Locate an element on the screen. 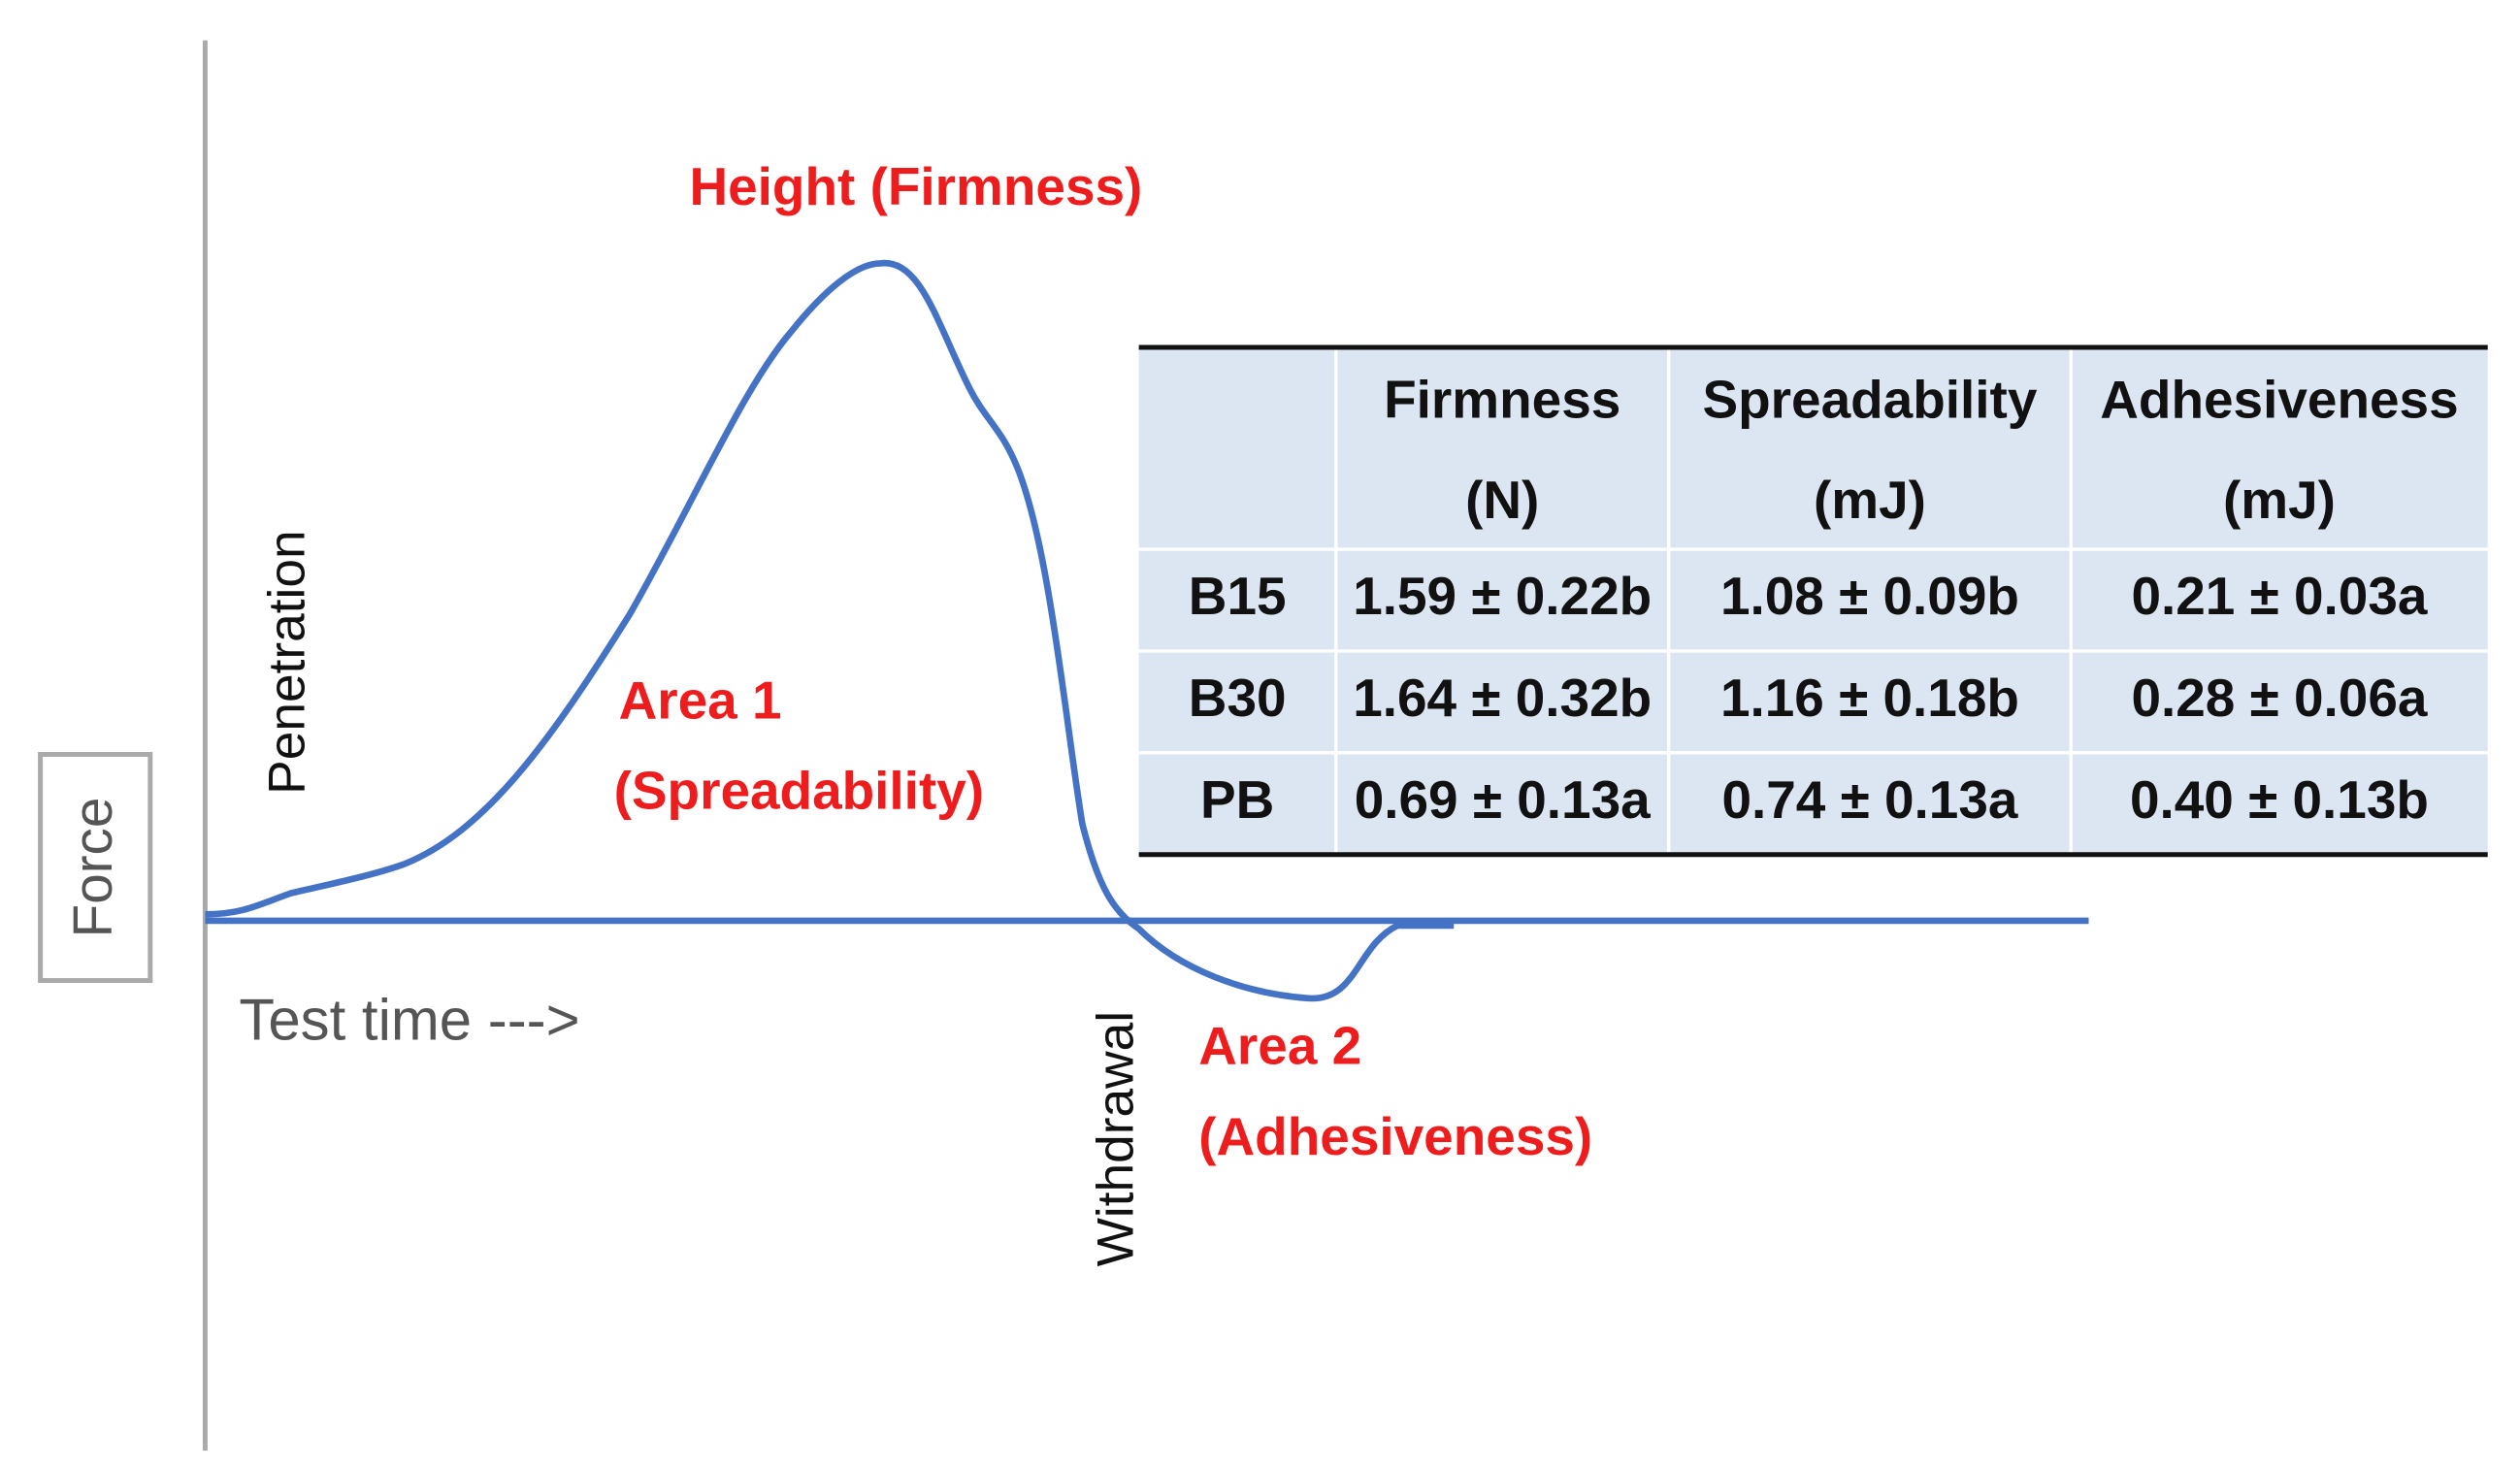  column-header: Adhesiveness is located at coordinates (2279, 400).